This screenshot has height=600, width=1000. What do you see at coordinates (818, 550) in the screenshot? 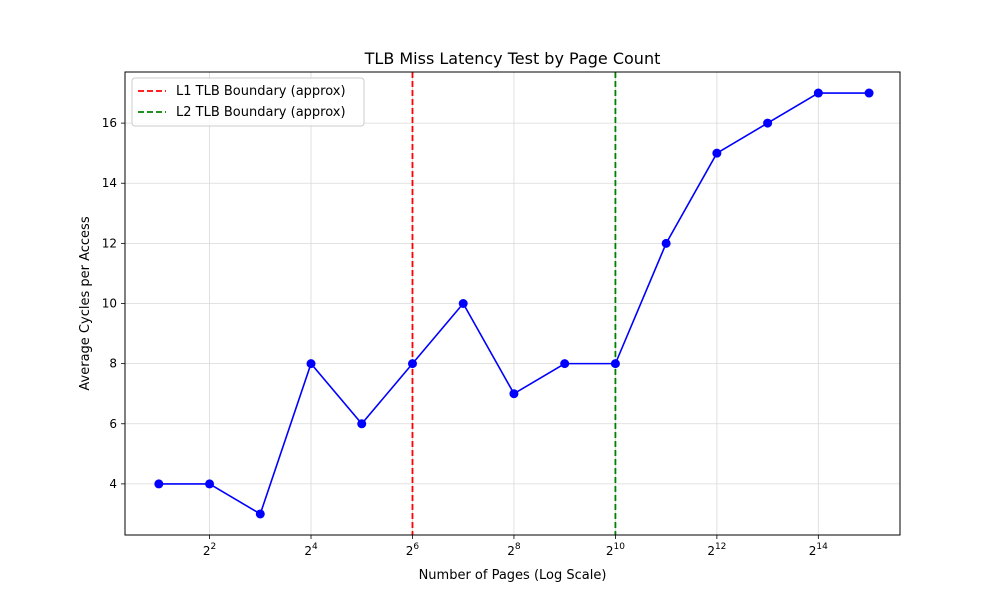
I see `x-tick-label: 214` at bounding box center [818, 550].